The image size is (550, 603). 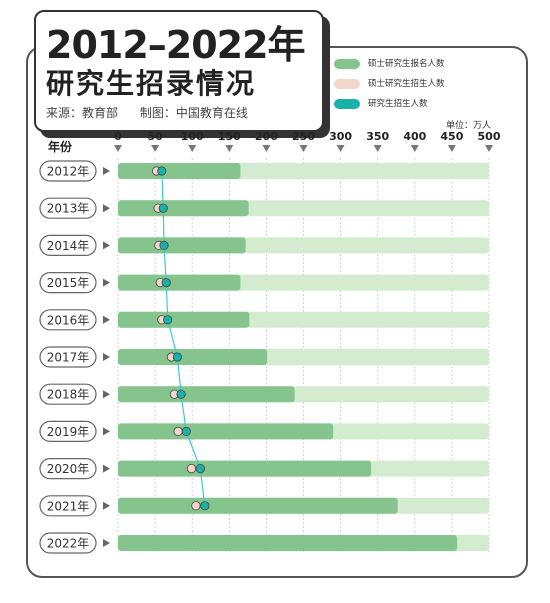 What do you see at coordinates (155, 136) in the screenshot?
I see `x-tick-label: 50` at bounding box center [155, 136].